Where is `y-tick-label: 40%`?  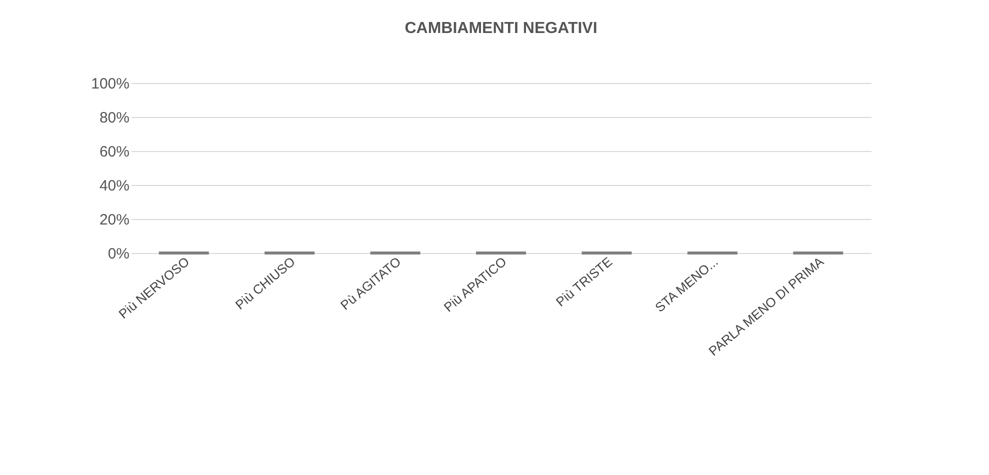 y-tick-label: 40% is located at coordinates (114, 186).